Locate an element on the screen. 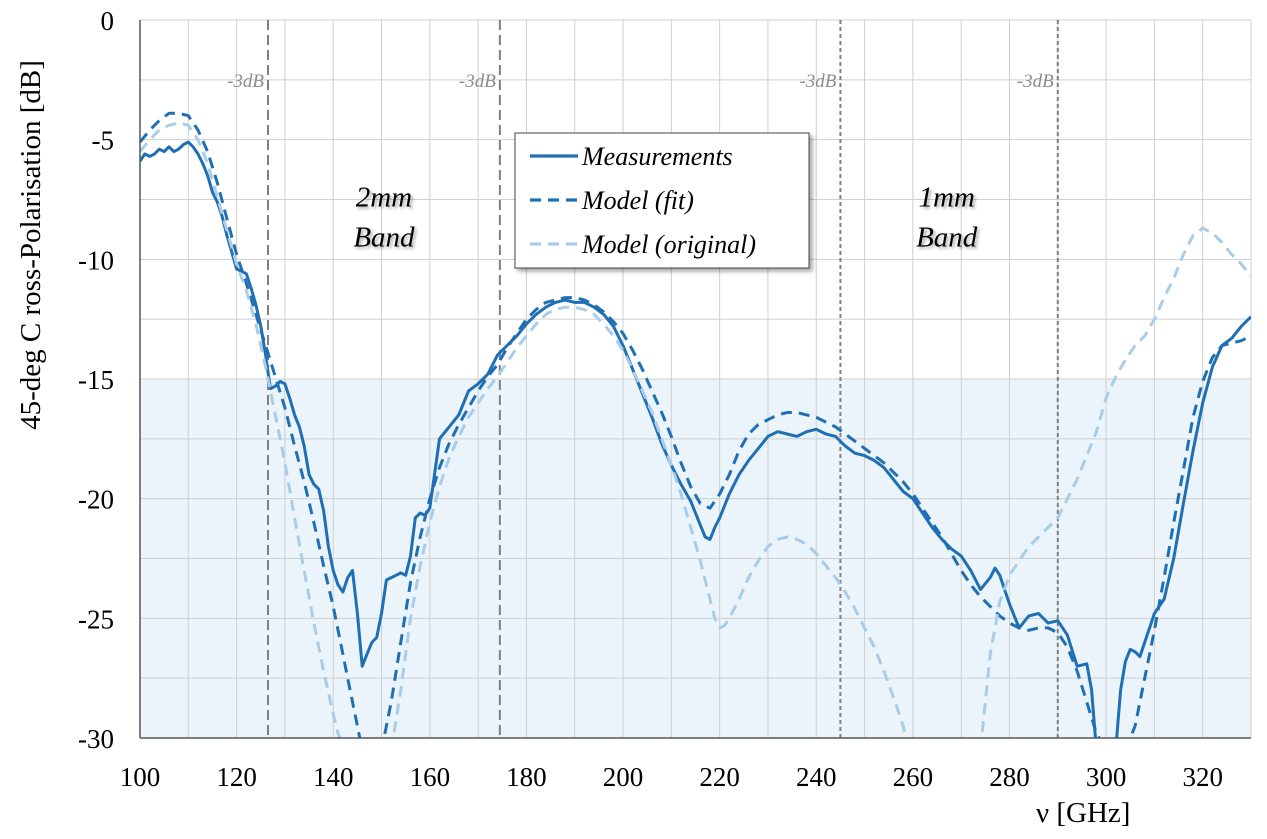 This screenshot has height=839, width=1267. x-tick-label: 300 is located at coordinates (1106, 777).